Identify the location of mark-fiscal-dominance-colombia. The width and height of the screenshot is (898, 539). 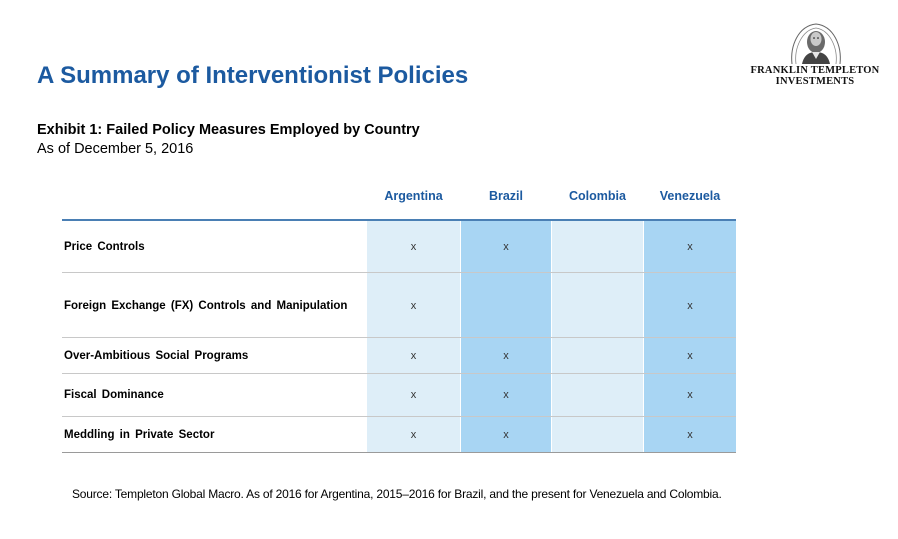
(597, 395).